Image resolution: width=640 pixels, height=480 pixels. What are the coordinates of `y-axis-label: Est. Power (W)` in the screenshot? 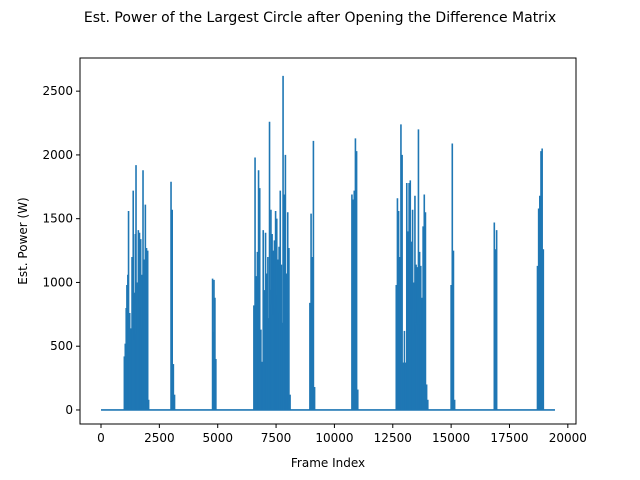 It's located at (23, 241).